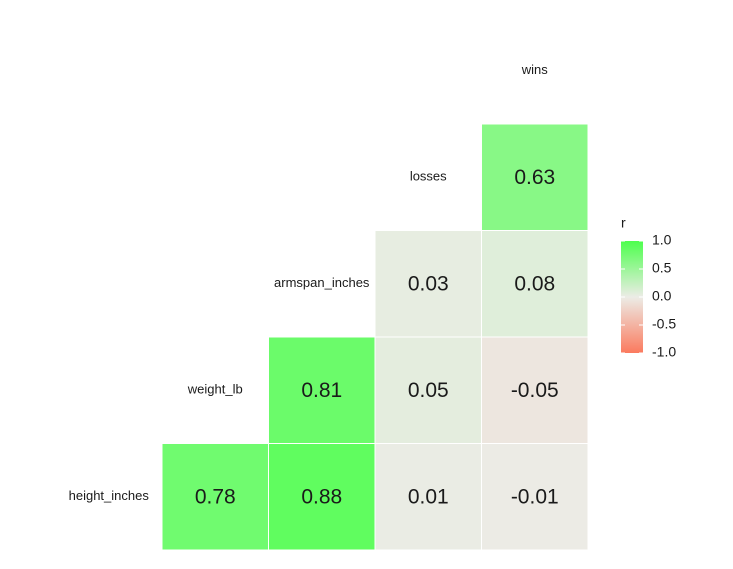 The width and height of the screenshot is (733, 569). I want to click on variable-label: losses, so click(428, 176).